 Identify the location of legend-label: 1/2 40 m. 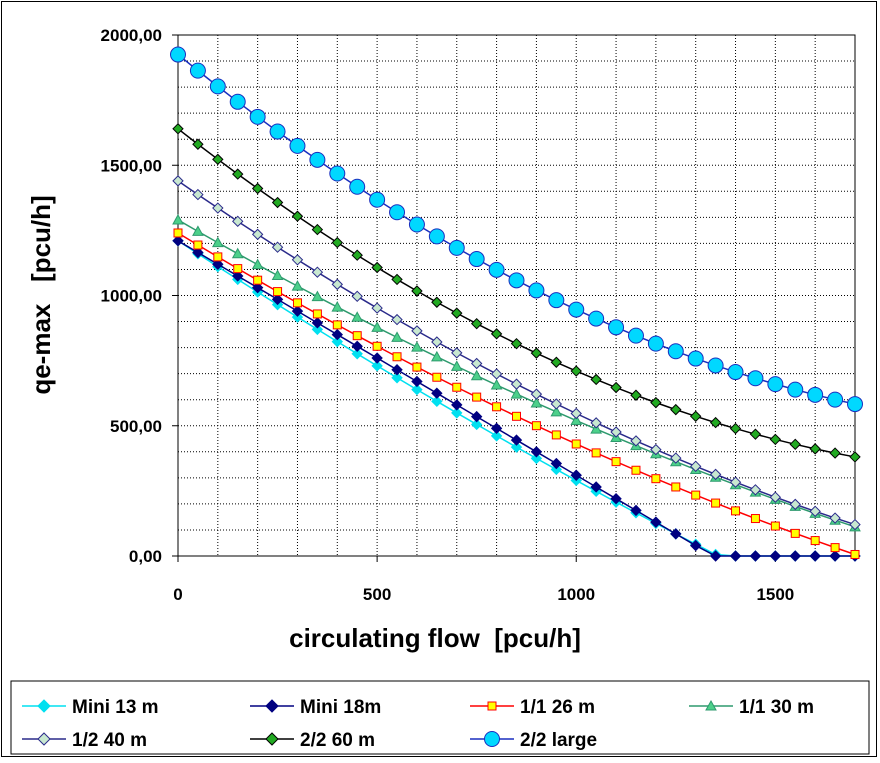
(109, 740).